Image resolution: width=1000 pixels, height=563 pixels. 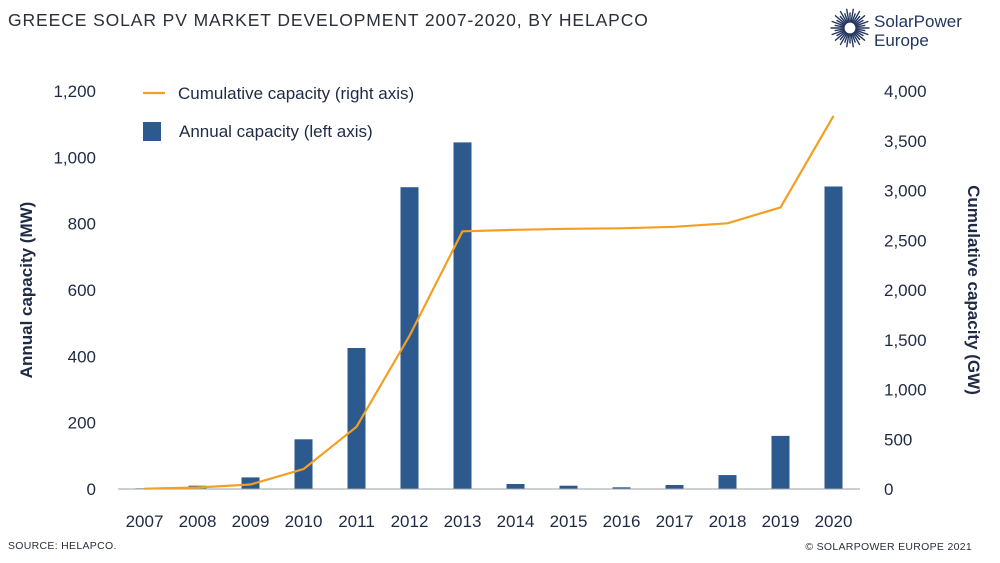 I want to click on bar-annual-2013, so click(x=462, y=315).